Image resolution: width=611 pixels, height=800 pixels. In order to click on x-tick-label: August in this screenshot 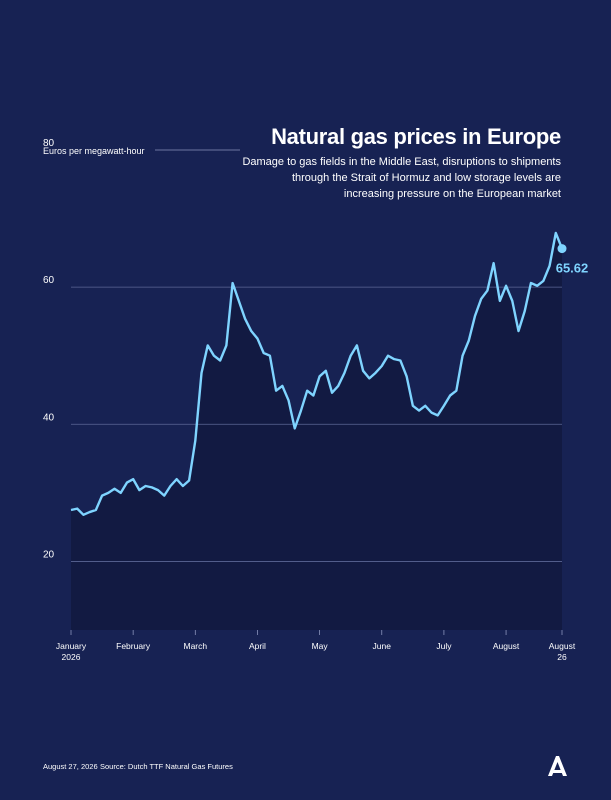, I will do `click(506, 646)`.